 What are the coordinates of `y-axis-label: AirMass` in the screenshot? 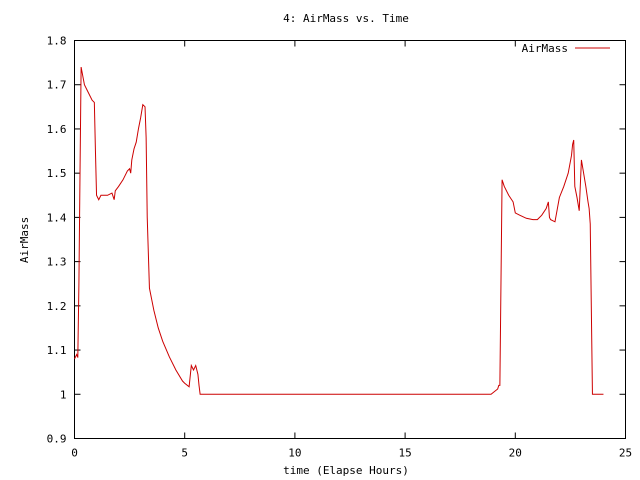 It's located at (24, 240).